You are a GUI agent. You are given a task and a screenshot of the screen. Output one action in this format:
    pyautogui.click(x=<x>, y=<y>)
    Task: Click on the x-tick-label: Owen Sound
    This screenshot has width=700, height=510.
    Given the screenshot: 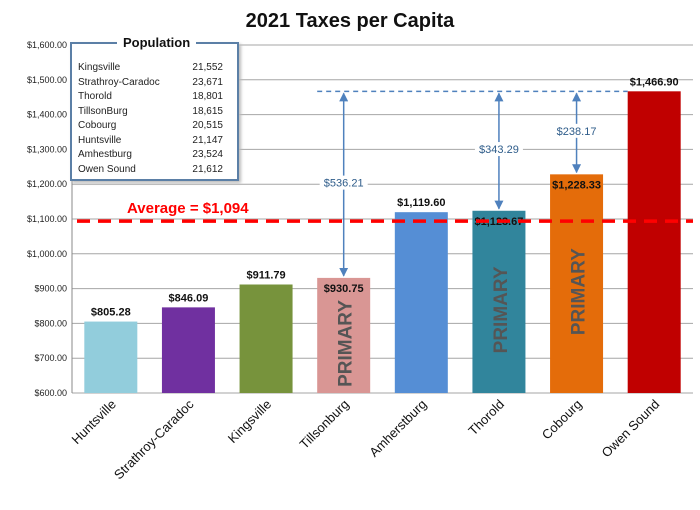 What is the action you would take?
    pyautogui.click(x=631, y=429)
    